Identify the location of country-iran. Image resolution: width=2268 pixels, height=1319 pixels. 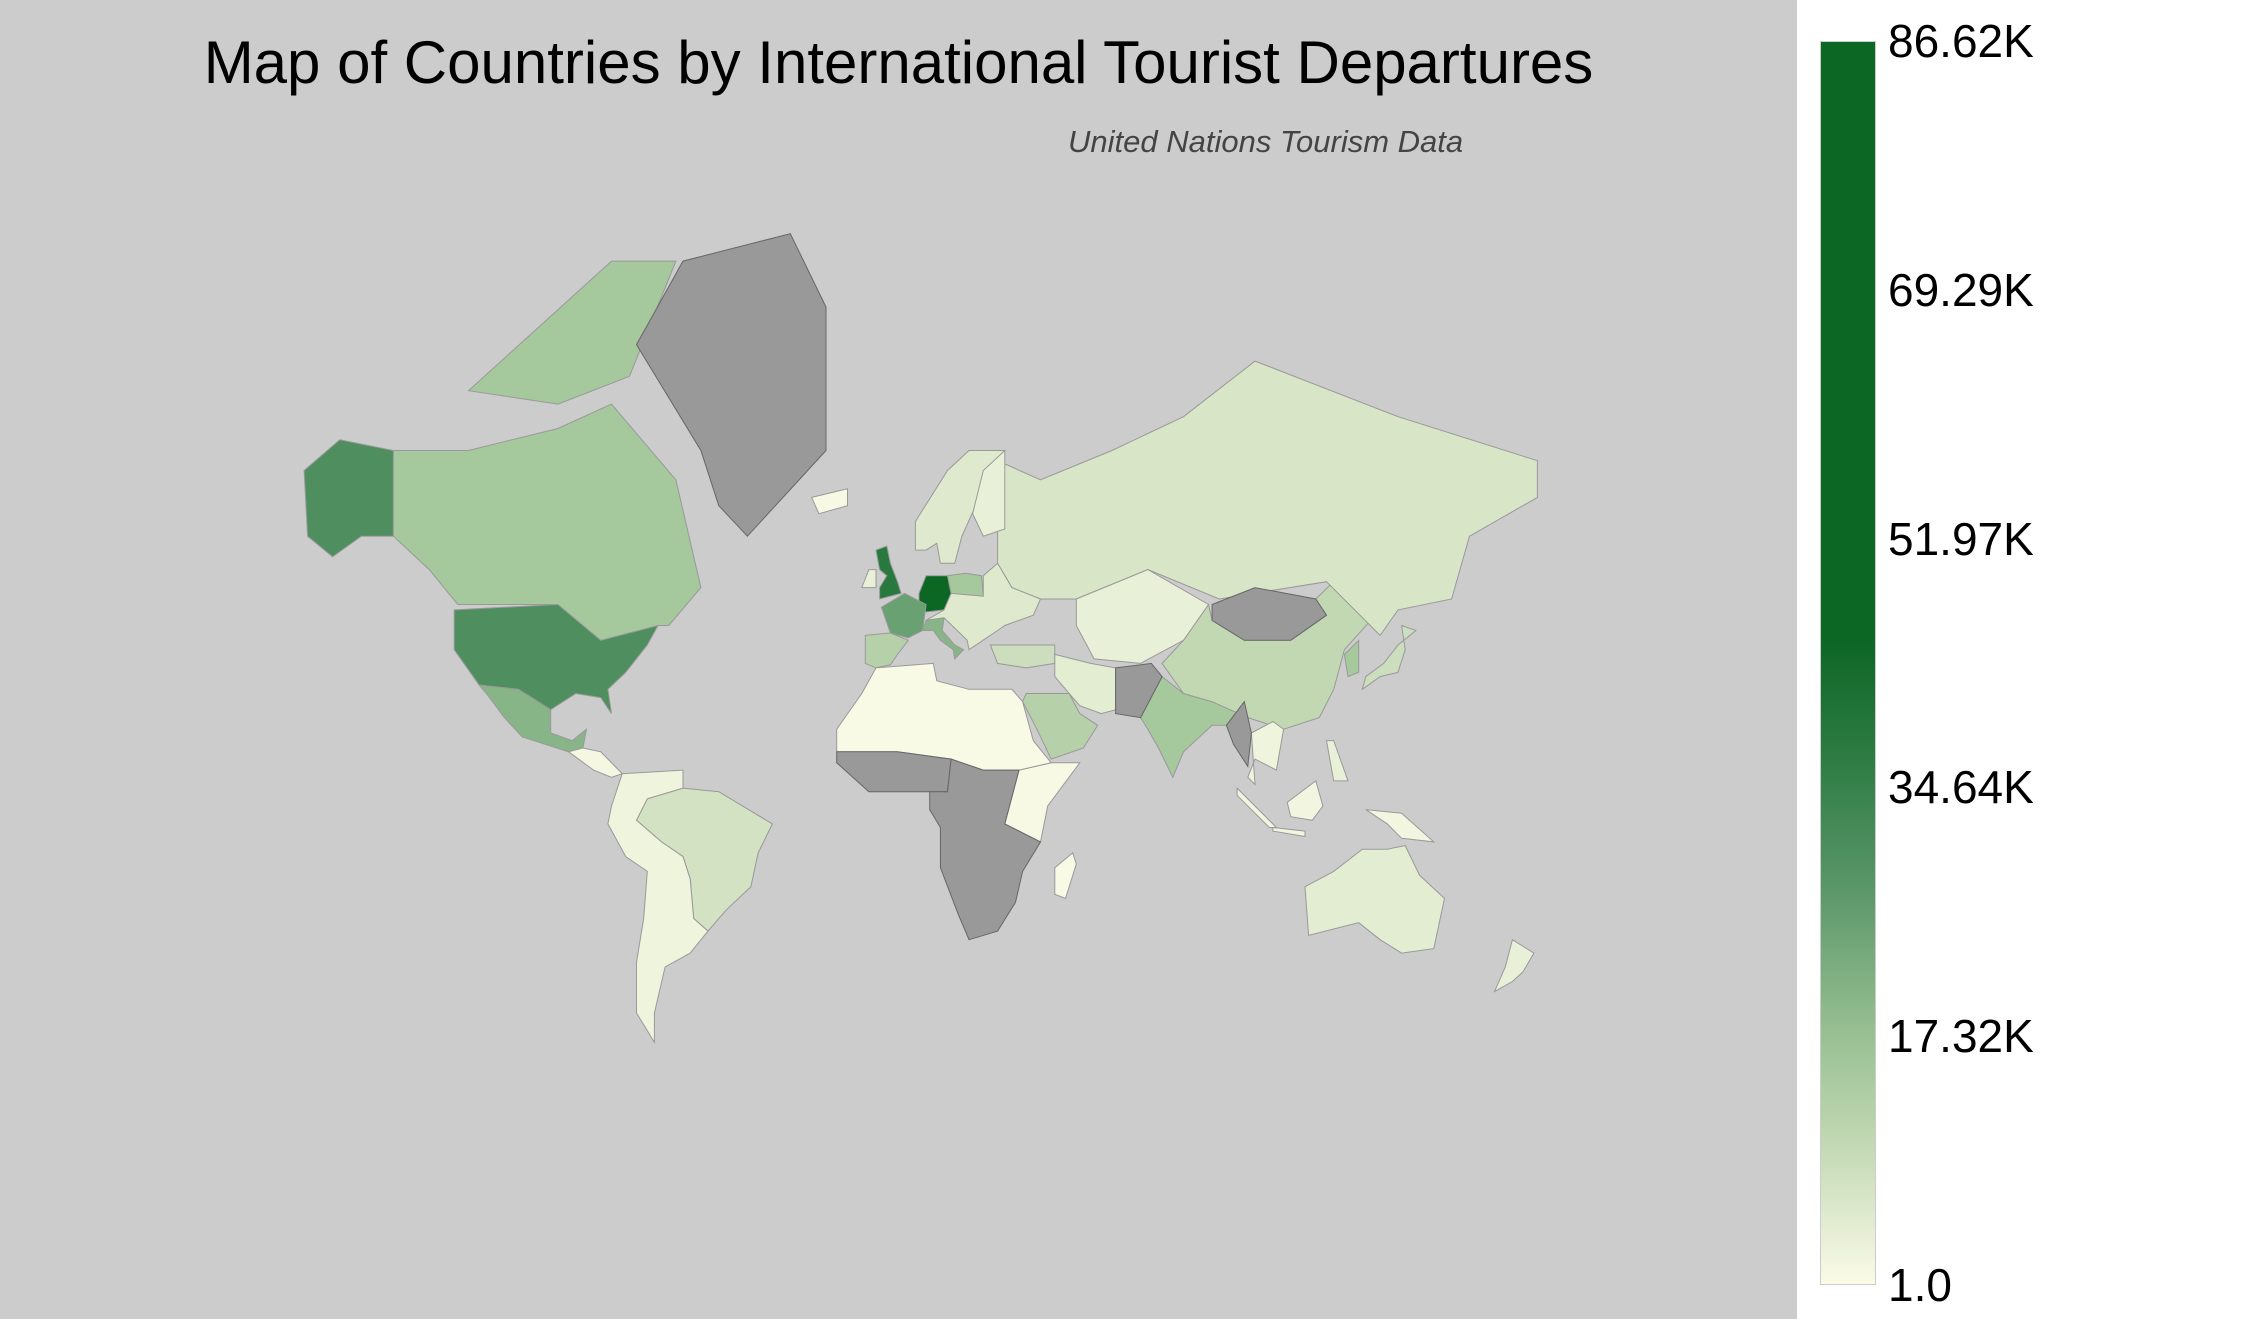
(1085, 684).